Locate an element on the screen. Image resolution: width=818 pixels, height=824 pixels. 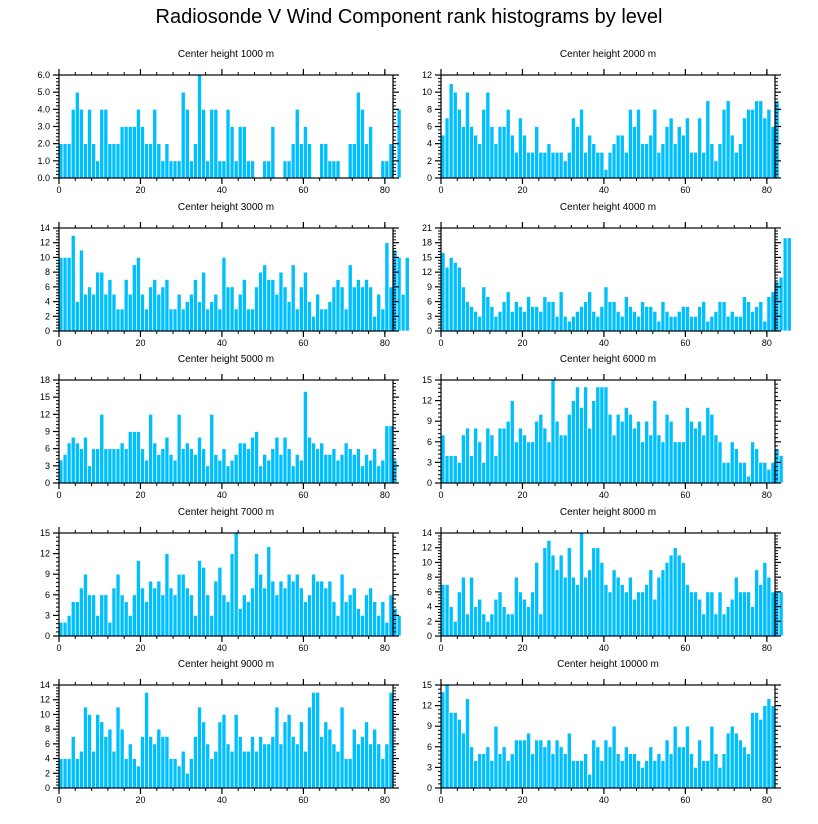
x-tick-label: 0 is located at coordinates (58, 343).